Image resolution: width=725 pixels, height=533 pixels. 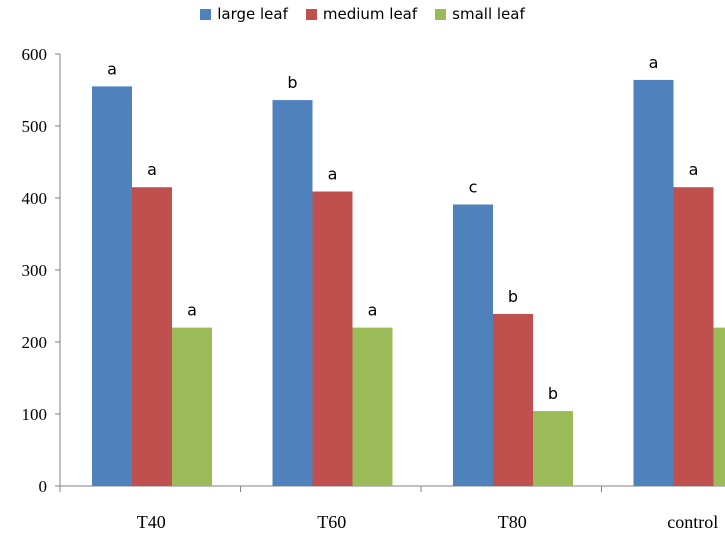 What do you see at coordinates (331, 522) in the screenshot?
I see `x-tick-label: T60` at bounding box center [331, 522].